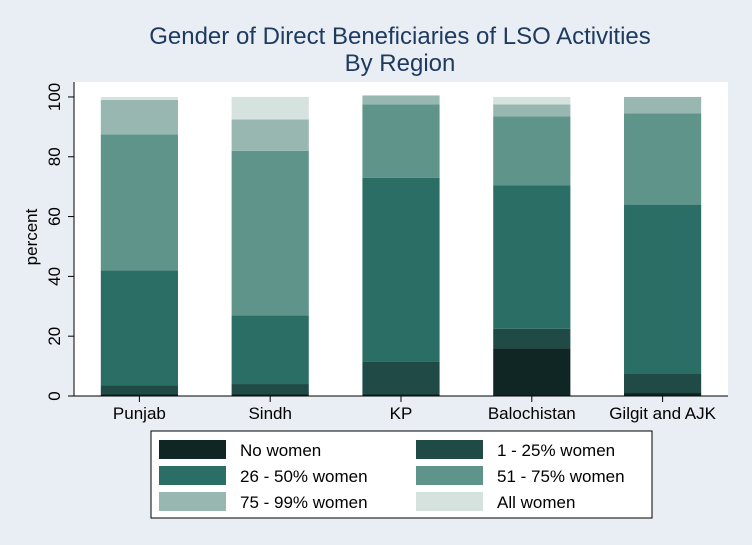 This screenshot has width=752, height=545. Describe the element at coordinates (304, 476) in the screenshot. I see `legend-label: 26 - 50% women` at that location.